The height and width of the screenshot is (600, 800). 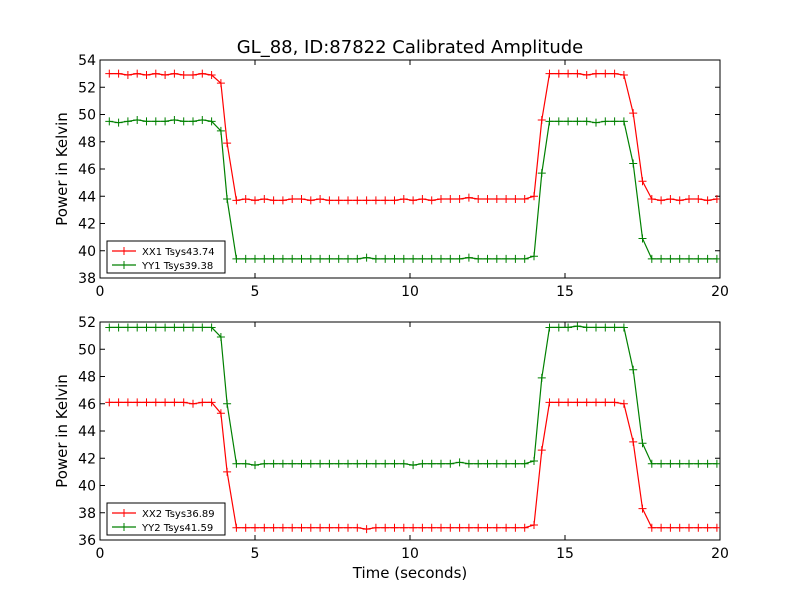 I want to click on y-tick-label: 50, so click(x=87, y=116).